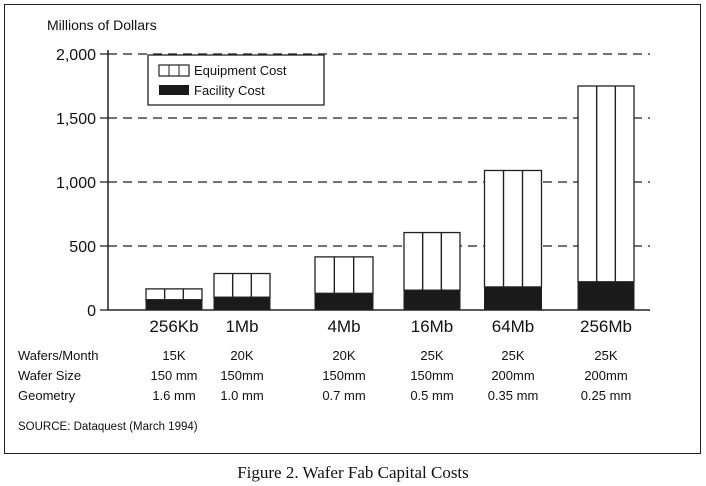  I want to click on legend-label-equipment: Equipment Cost, so click(240, 70).